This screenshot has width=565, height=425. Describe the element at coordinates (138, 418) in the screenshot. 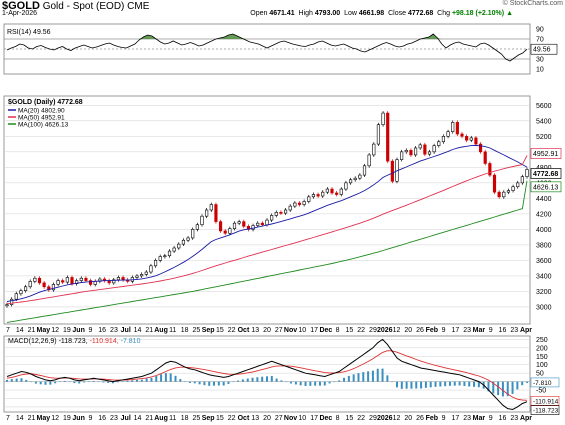

I see `x-tick-label: 14` at that location.